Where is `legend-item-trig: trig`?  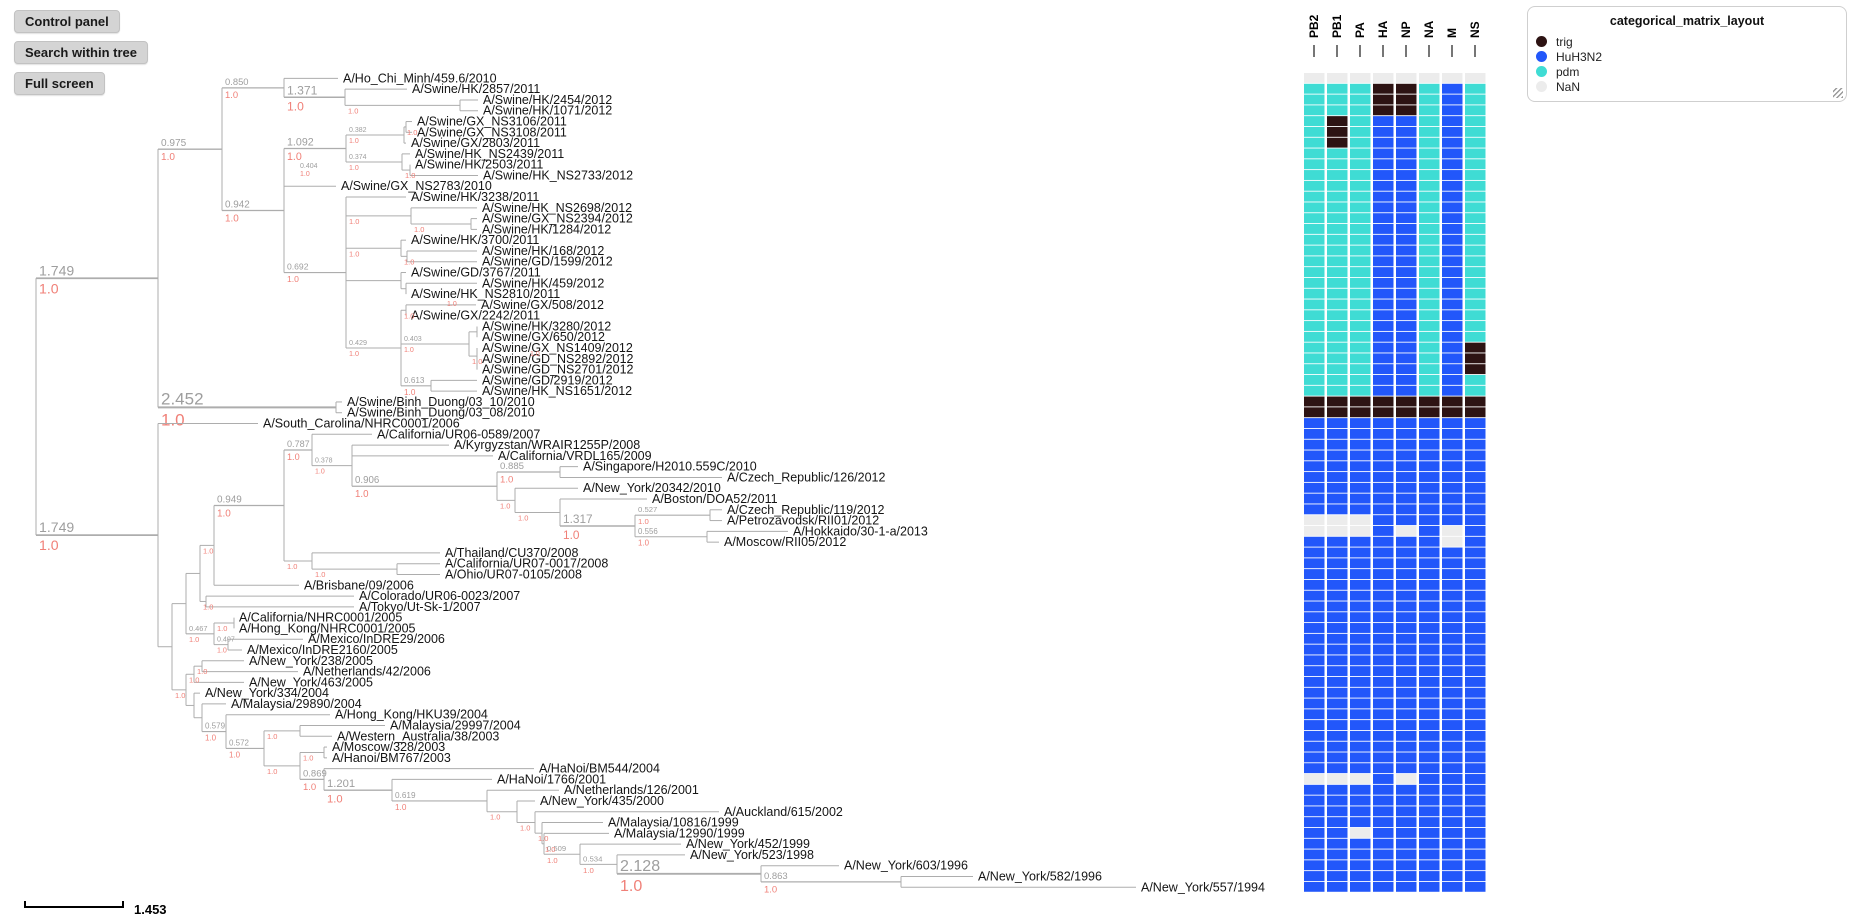 legend-item-trig: trig is located at coordinates (1691, 41).